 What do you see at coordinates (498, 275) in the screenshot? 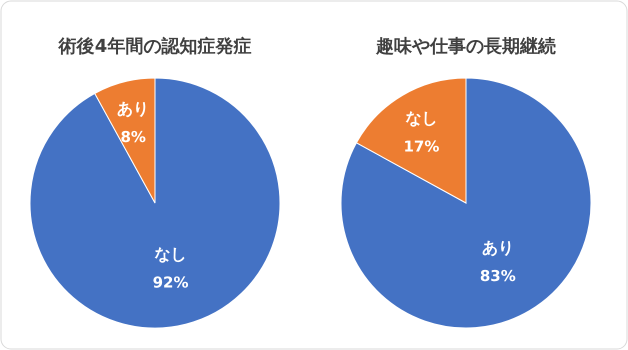
I see `data-label: 83%` at bounding box center [498, 275].